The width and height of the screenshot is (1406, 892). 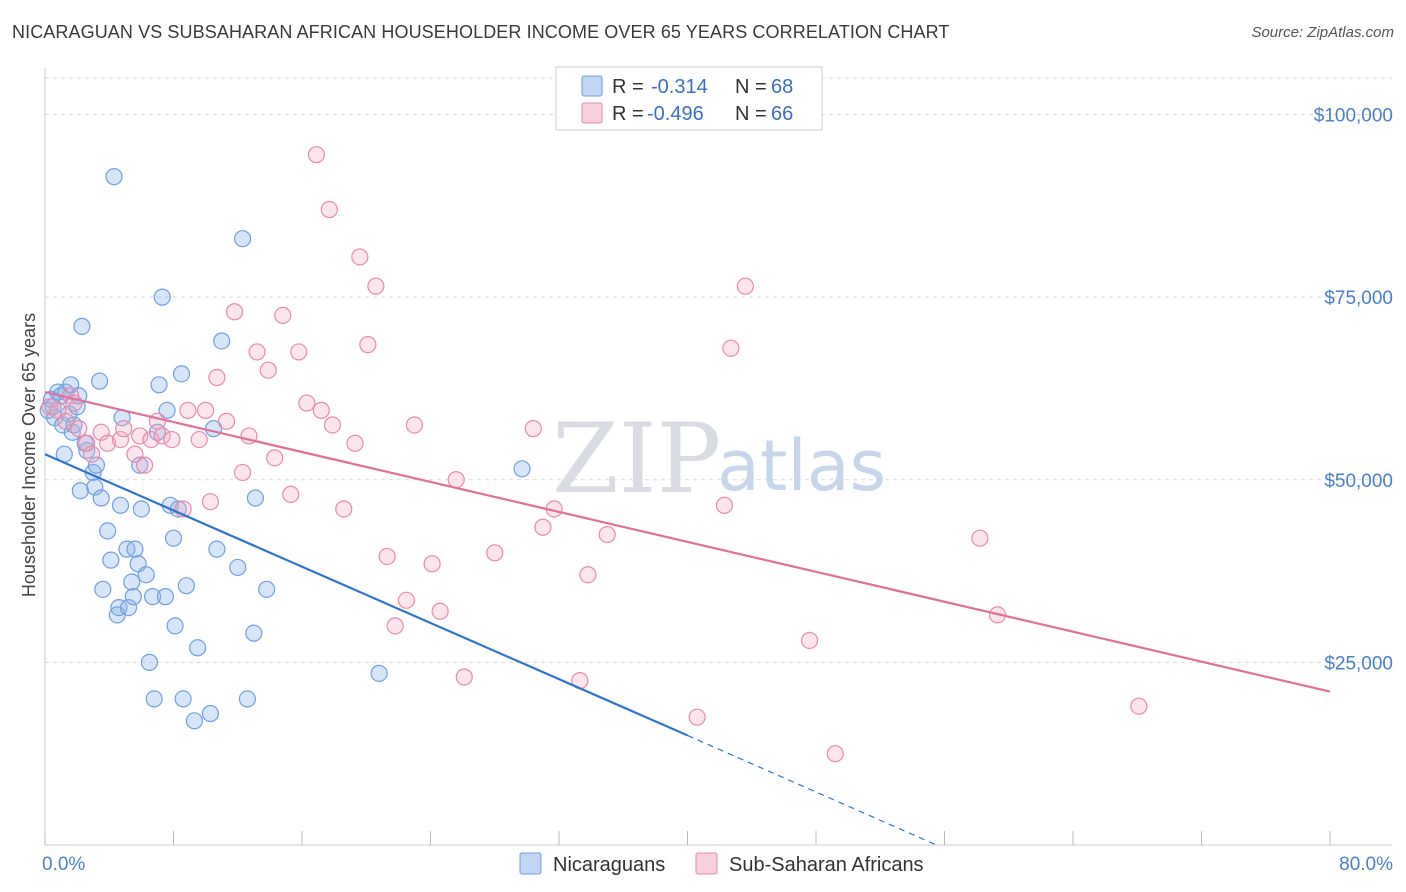 I want to click on y-tick-label: $75,000, so click(x=1358, y=298).